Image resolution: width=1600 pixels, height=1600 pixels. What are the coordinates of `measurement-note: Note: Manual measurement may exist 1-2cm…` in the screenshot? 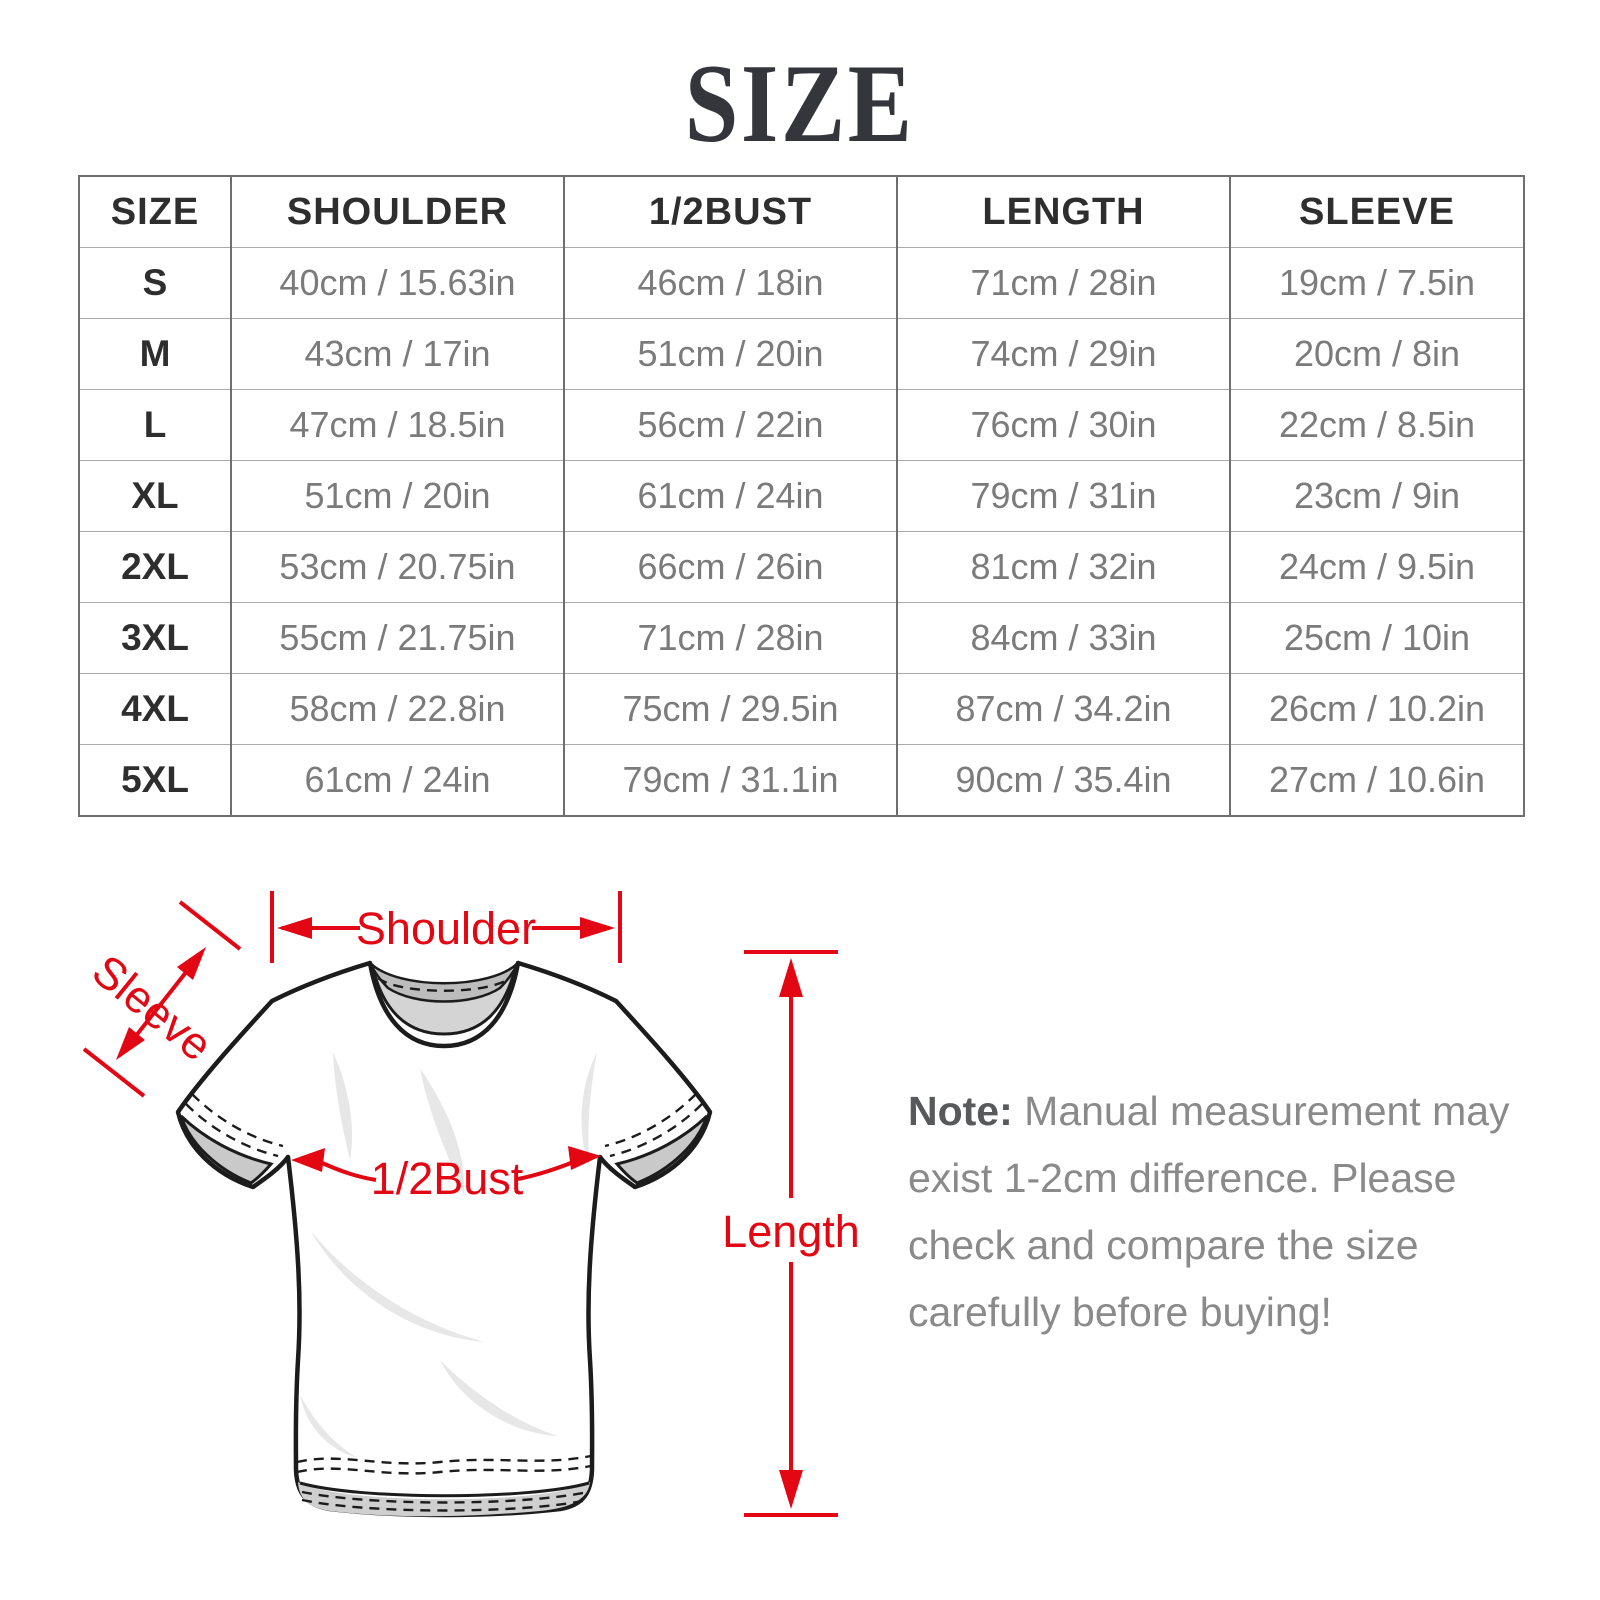 It's located at (1213, 1212).